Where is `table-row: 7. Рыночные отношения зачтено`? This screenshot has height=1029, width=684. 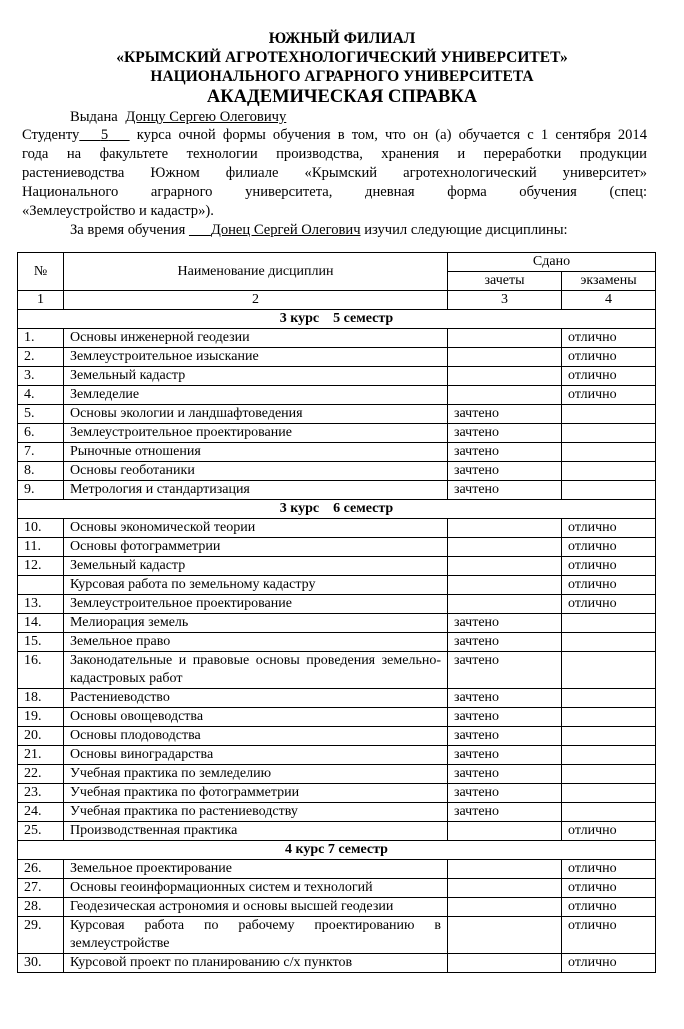
table-row: 7. Рыночные отношения зачтено is located at coordinates (336, 452).